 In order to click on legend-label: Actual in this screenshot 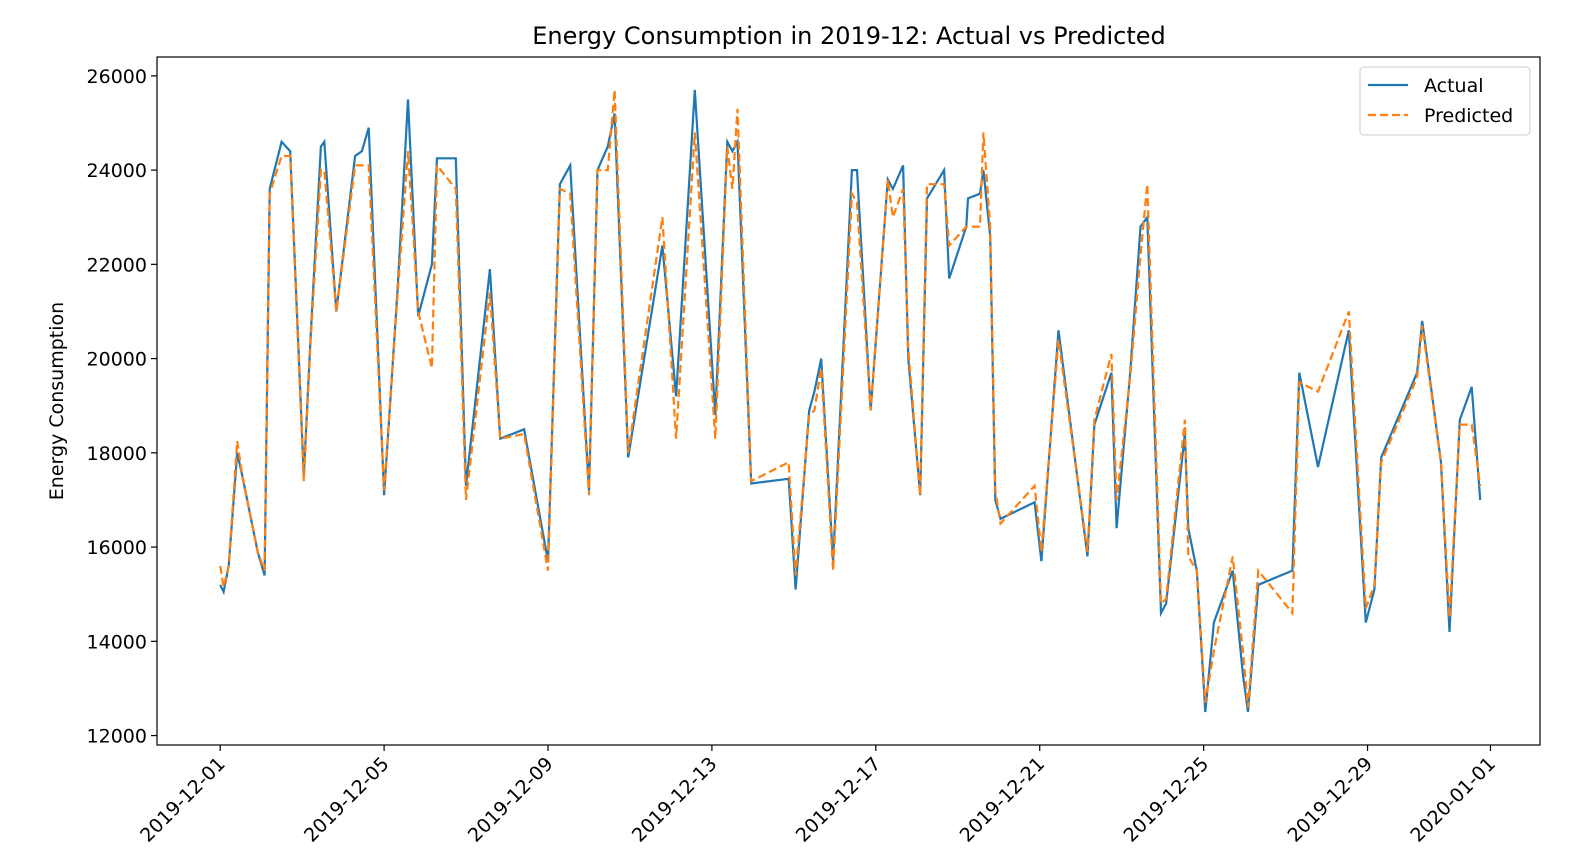, I will do `click(1454, 86)`.